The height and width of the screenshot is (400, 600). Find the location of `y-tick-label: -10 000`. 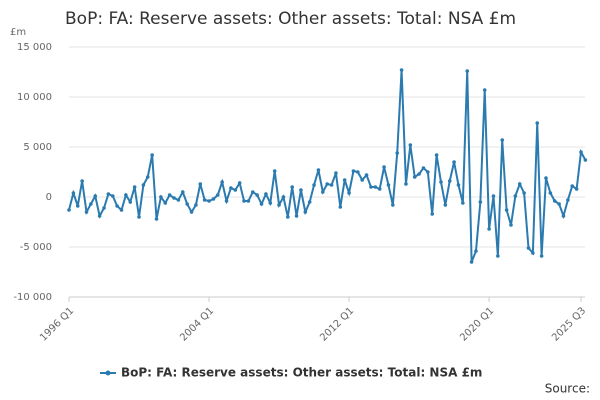

y-tick-label: -10 000 is located at coordinates (32, 297).